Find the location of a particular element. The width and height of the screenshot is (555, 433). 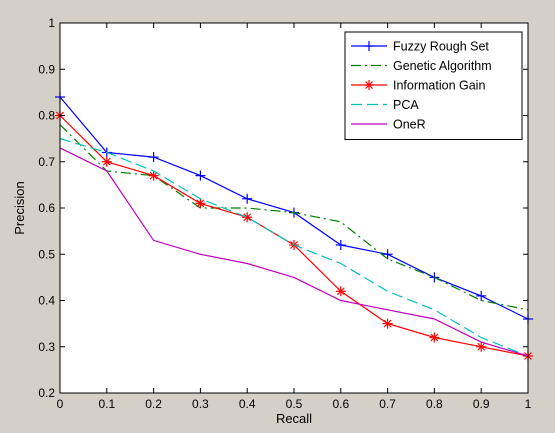

x-tick-label: 0.3 is located at coordinates (200, 404).